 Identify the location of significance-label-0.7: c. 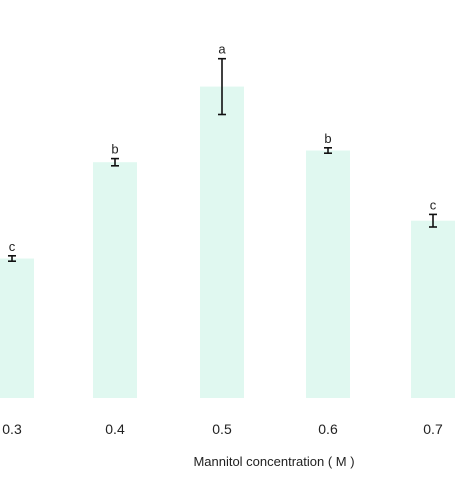
(433, 204).